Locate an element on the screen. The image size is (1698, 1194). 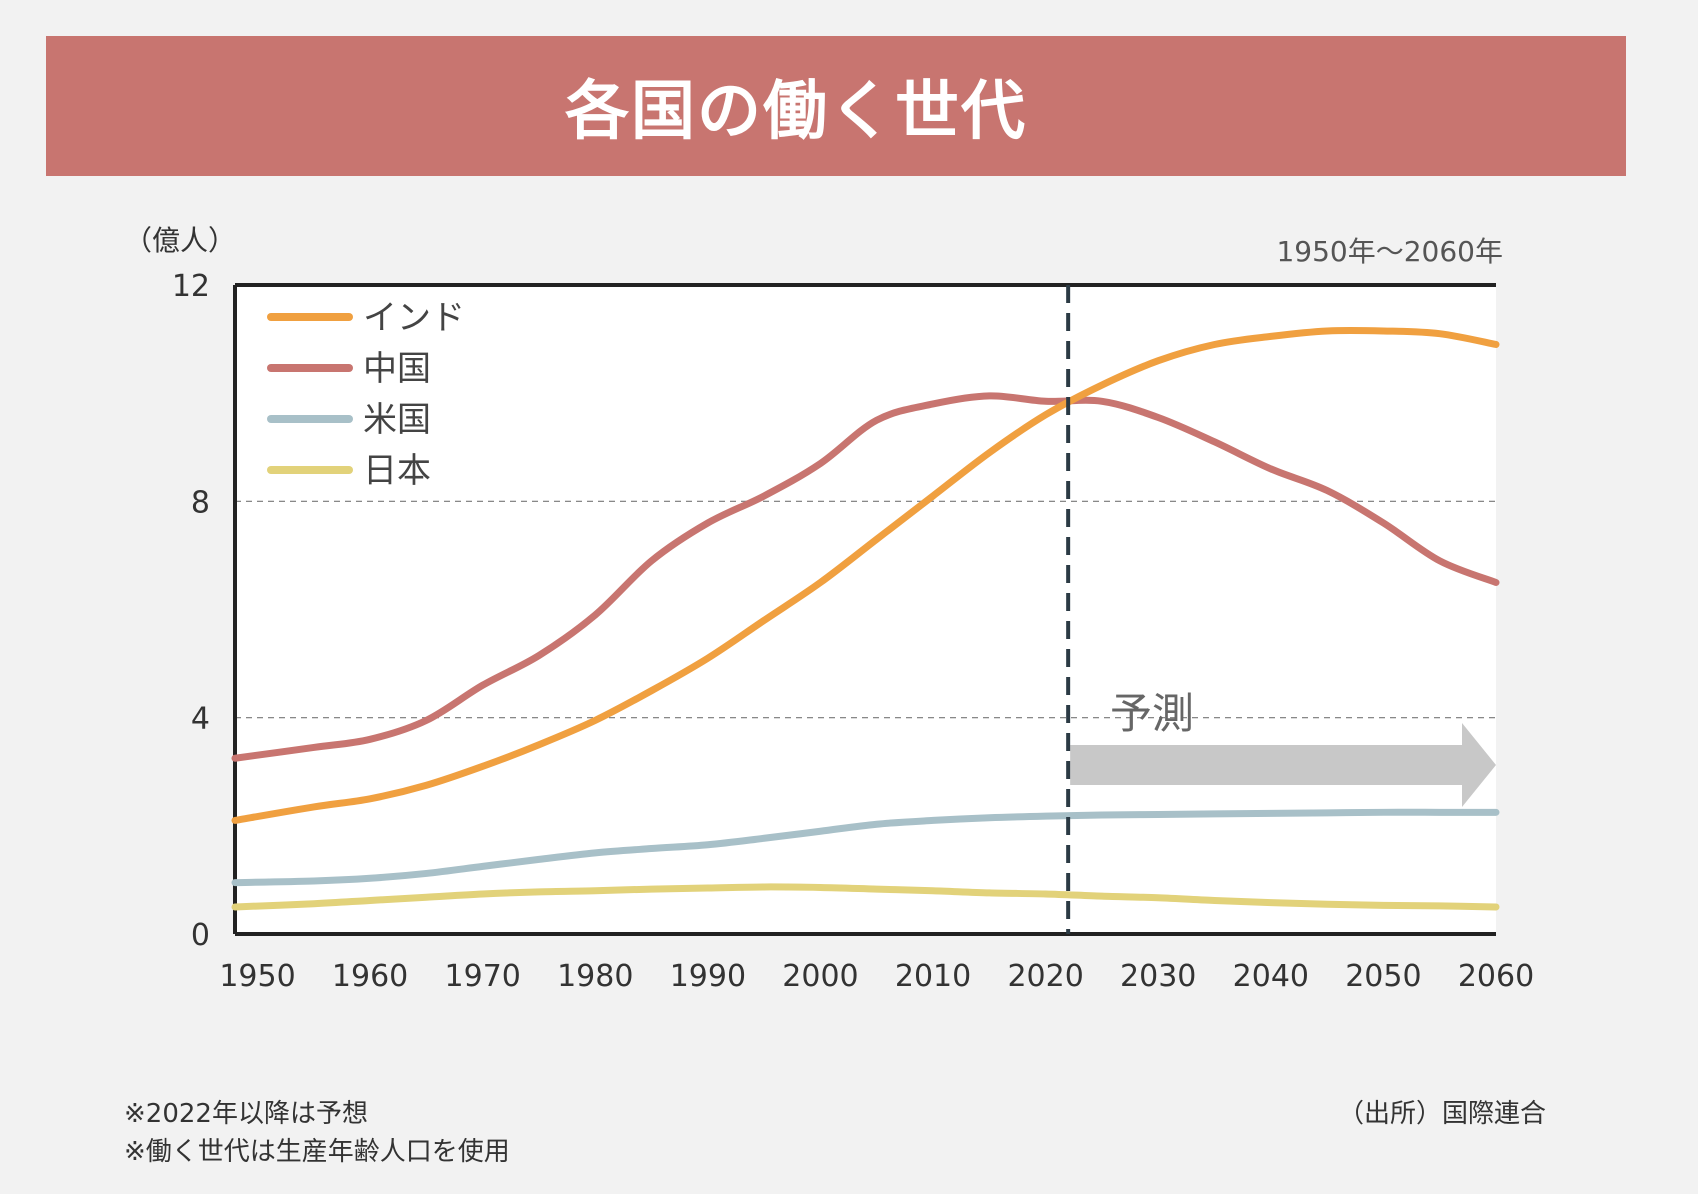
footnote-forecast: ※2022年以降は予想 is located at coordinates (246, 1114).